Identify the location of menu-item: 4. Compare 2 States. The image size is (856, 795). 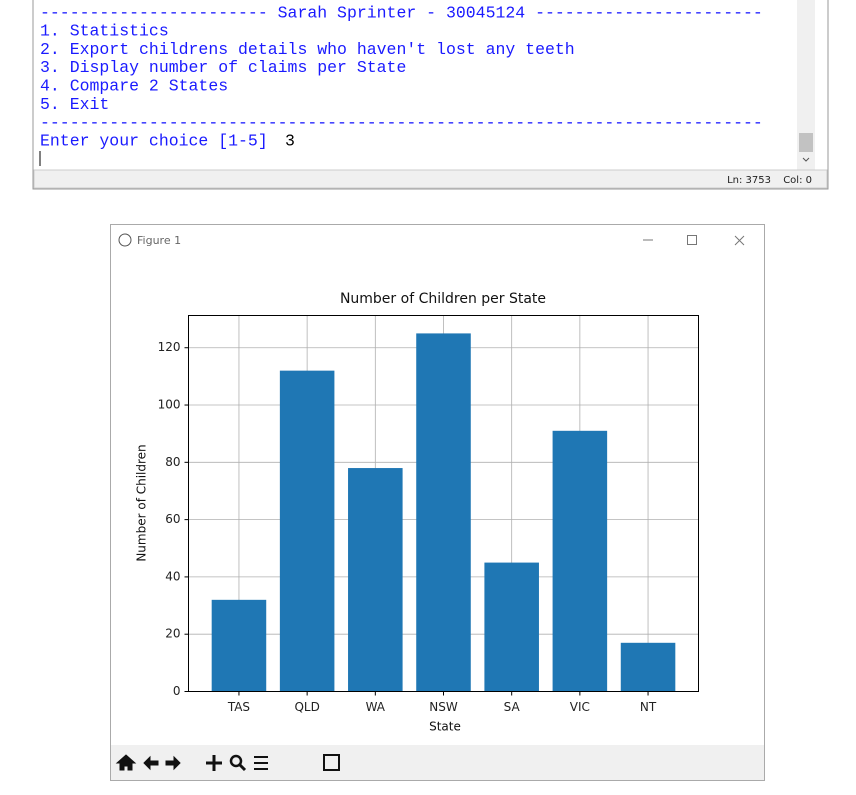
(134, 86).